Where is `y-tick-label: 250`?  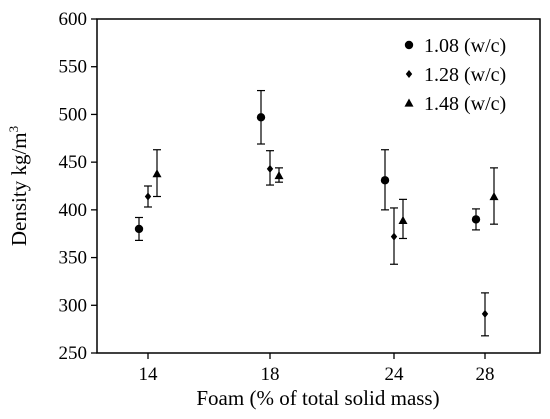
y-tick-label: 250 is located at coordinates (73, 353).